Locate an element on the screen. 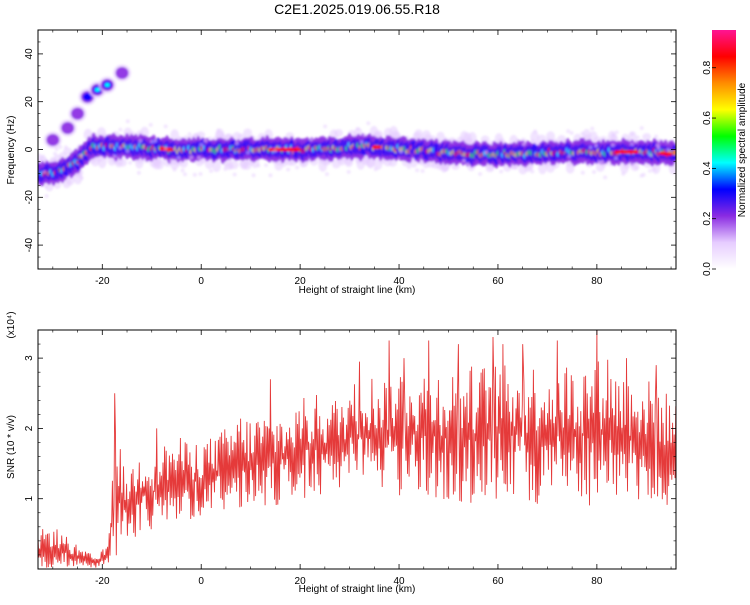 The image size is (750, 605). y-tick-label: 2 is located at coordinates (29, 428).